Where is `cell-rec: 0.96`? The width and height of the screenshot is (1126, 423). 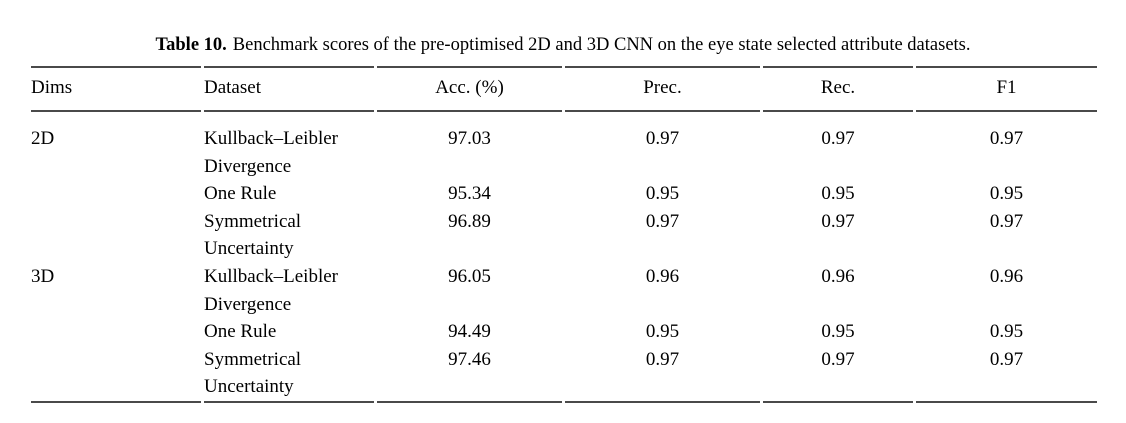
cell-rec: 0.96 is located at coordinates (838, 276).